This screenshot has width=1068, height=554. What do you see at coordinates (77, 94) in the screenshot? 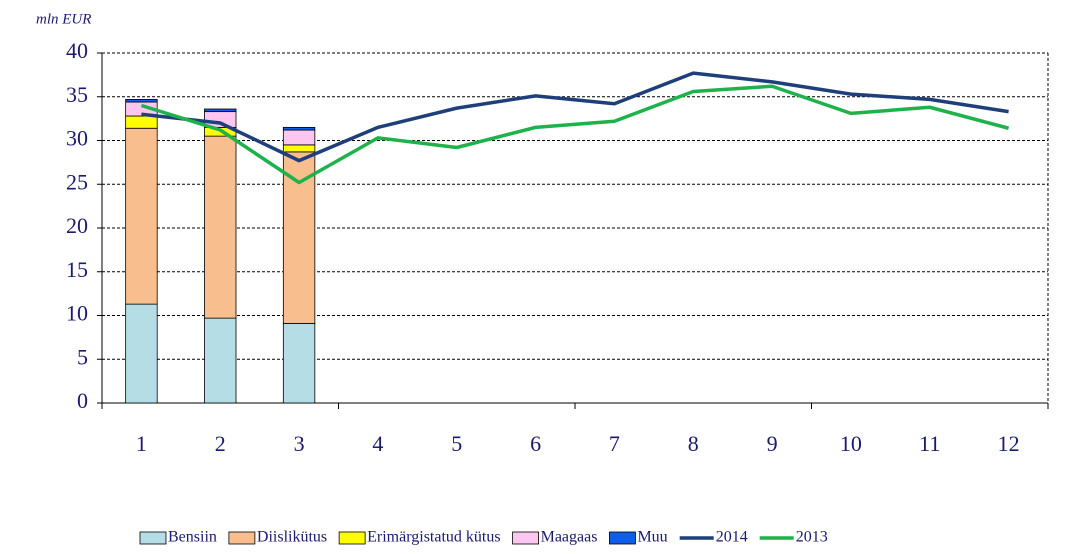
I see `y-tick-label: 35` at bounding box center [77, 94].